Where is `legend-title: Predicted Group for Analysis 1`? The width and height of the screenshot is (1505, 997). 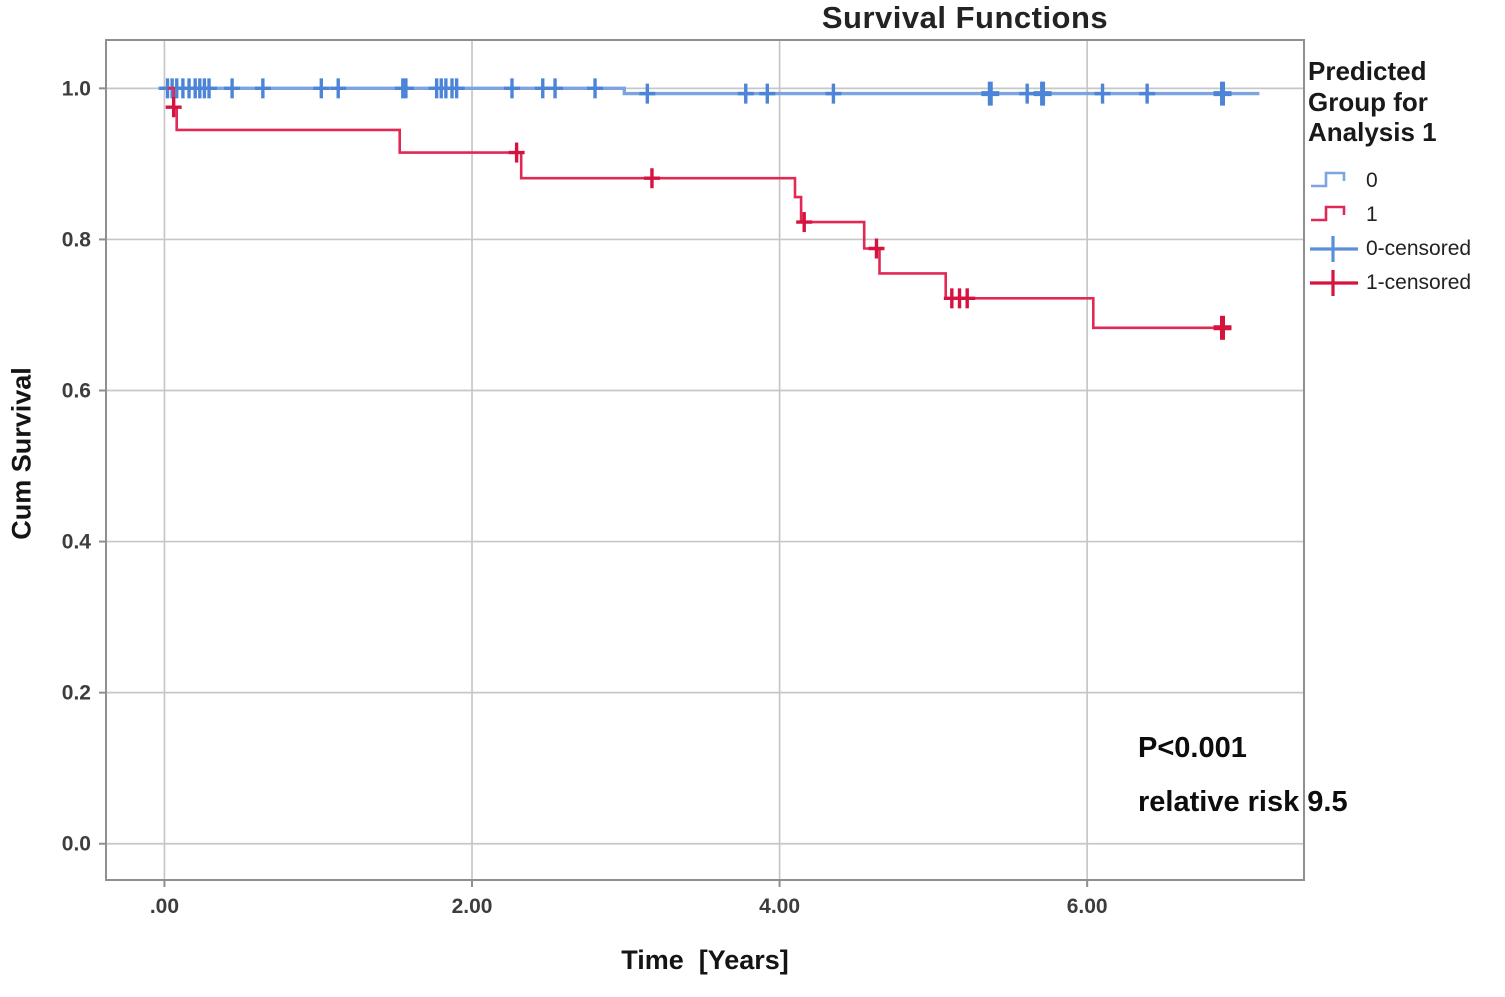 legend-title: Predicted Group for Analysis 1 is located at coordinates (1372, 102).